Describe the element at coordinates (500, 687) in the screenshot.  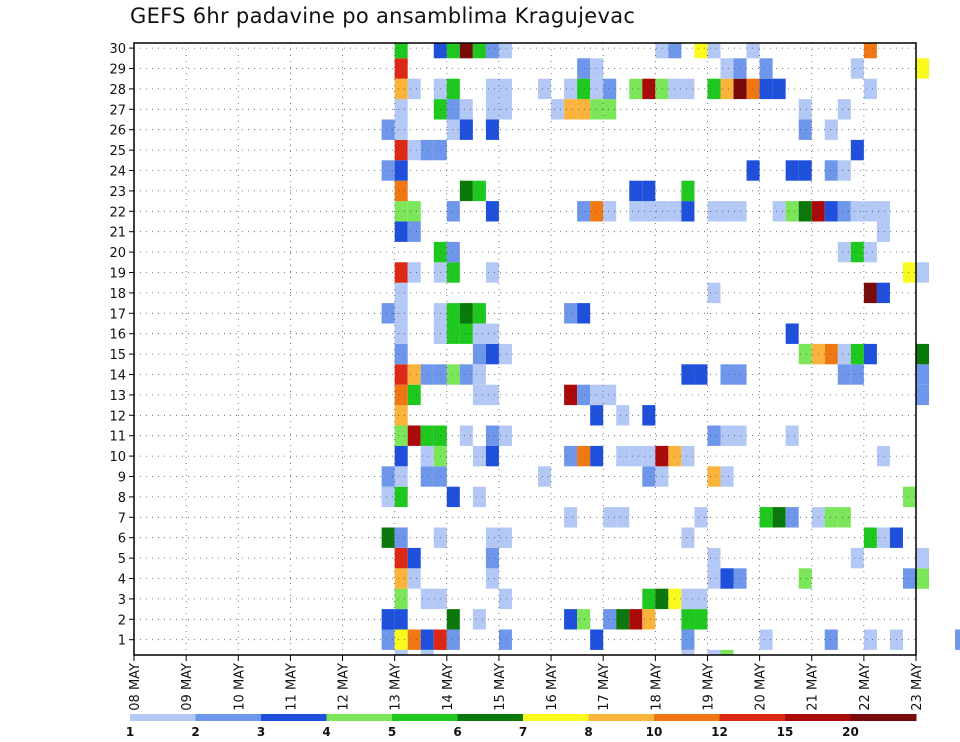
I see `x-tick-label: 15 MAY` at that location.